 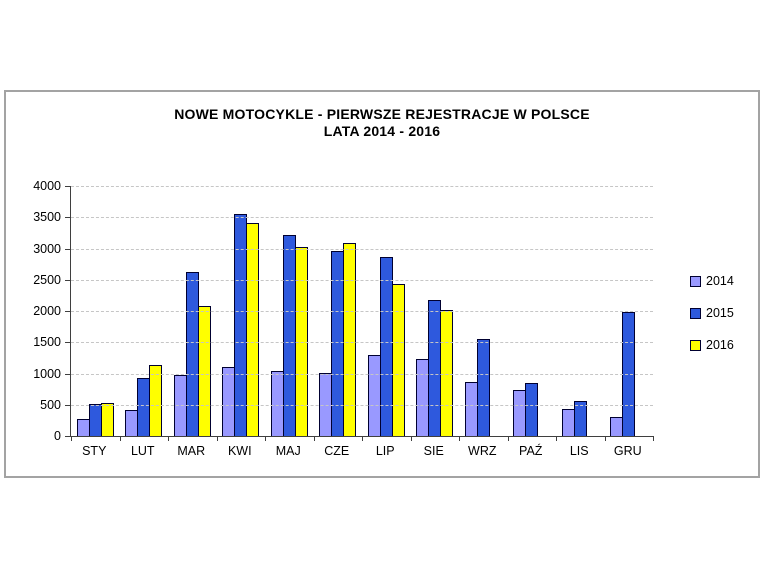 I want to click on bar-2016-KWI, so click(x=253, y=329).